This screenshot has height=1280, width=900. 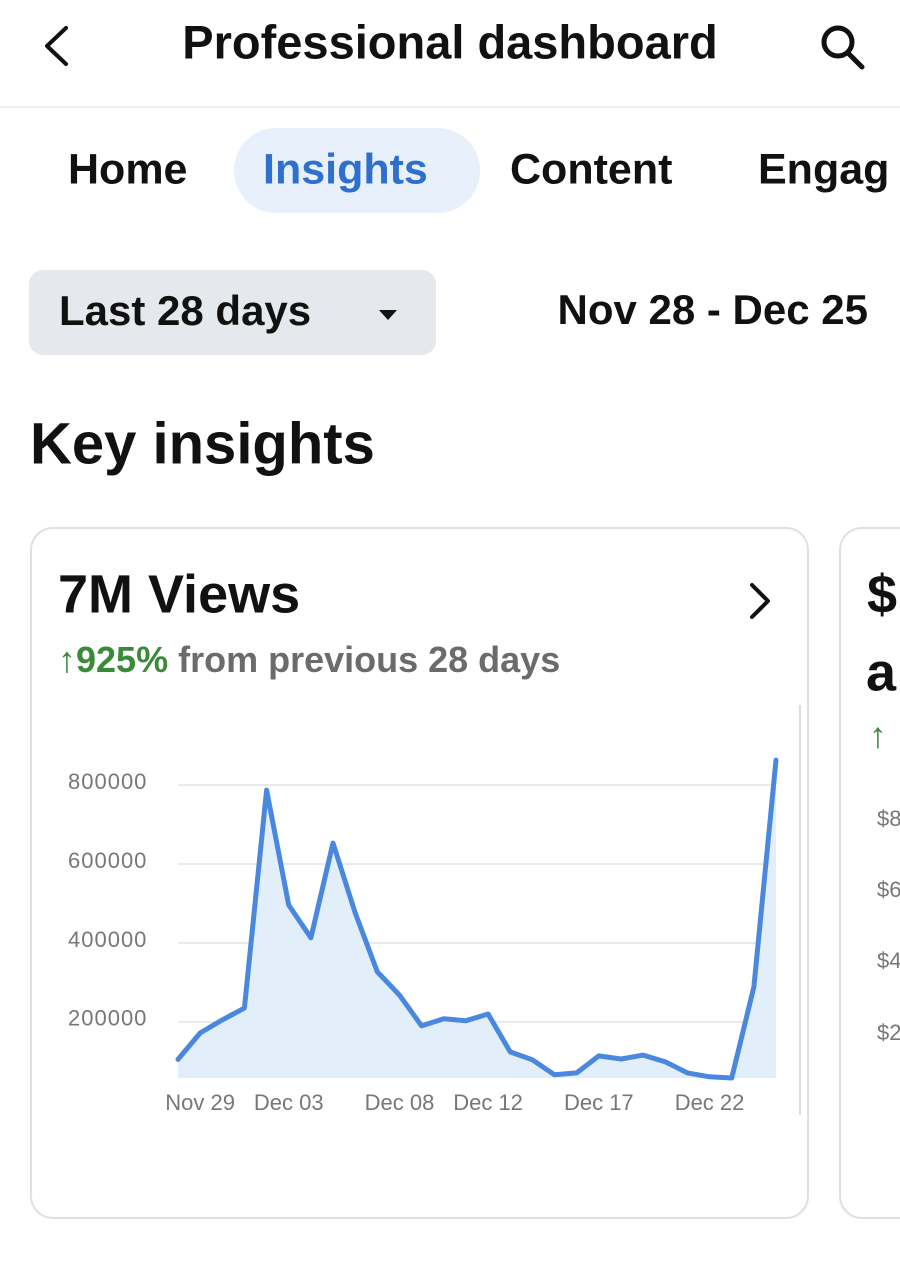 What do you see at coordinates (179, 594) in the screenshot?
I see `card-title: 7M Views` at bounding box center [179, 594].